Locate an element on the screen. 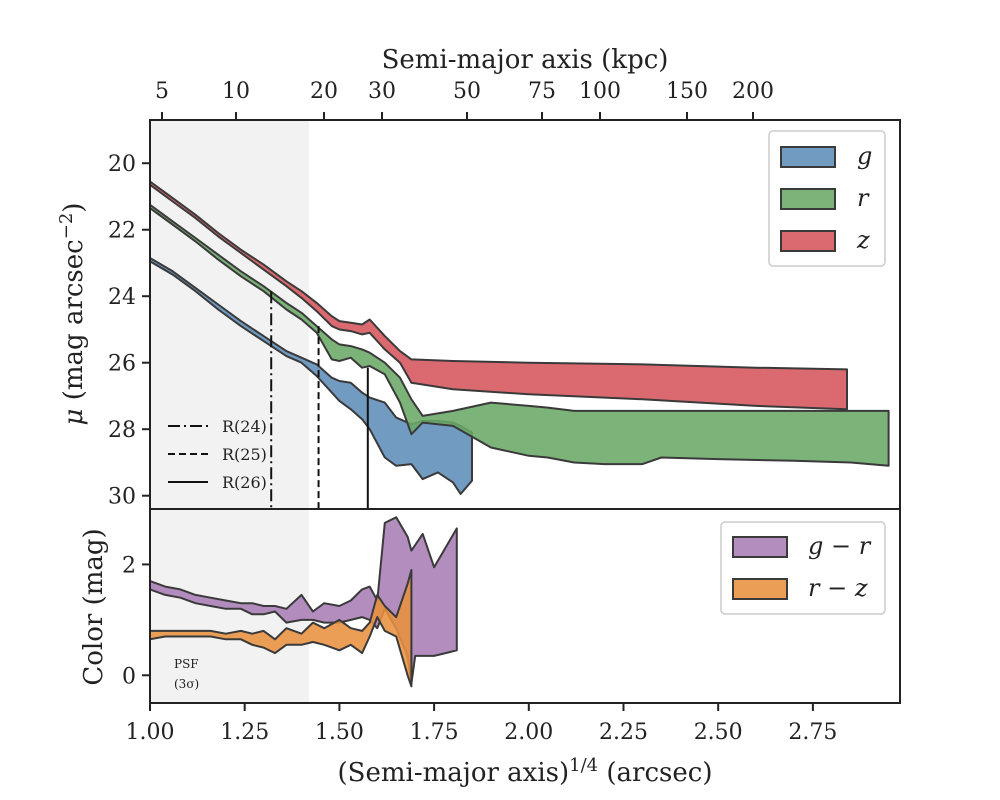 Image resolution: width=1000 pixels, height=800 pixels. x-tick-label: 1.25 is located at coordinates (244, 732).